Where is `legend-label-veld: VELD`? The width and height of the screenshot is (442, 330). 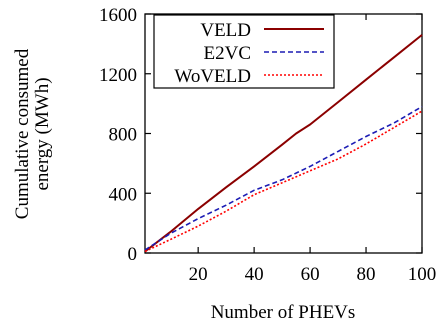
legend-label-veld: VELD is located at coordinates (225, 30).